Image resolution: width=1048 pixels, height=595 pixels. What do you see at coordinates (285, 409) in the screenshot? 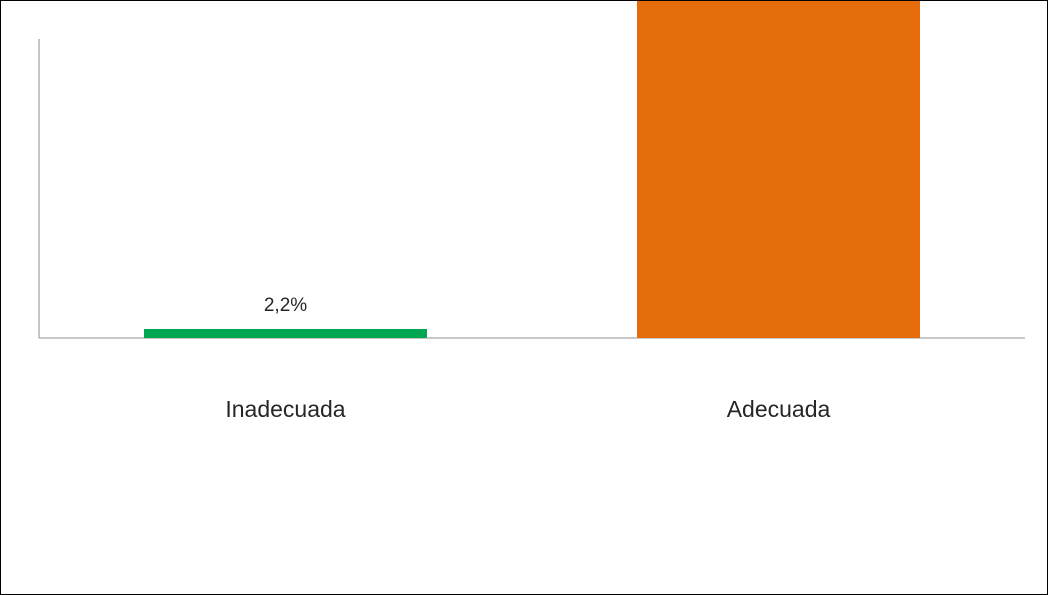
I see `category-label-inadecuada: Inadecuada` at bounding box center [285, 409].